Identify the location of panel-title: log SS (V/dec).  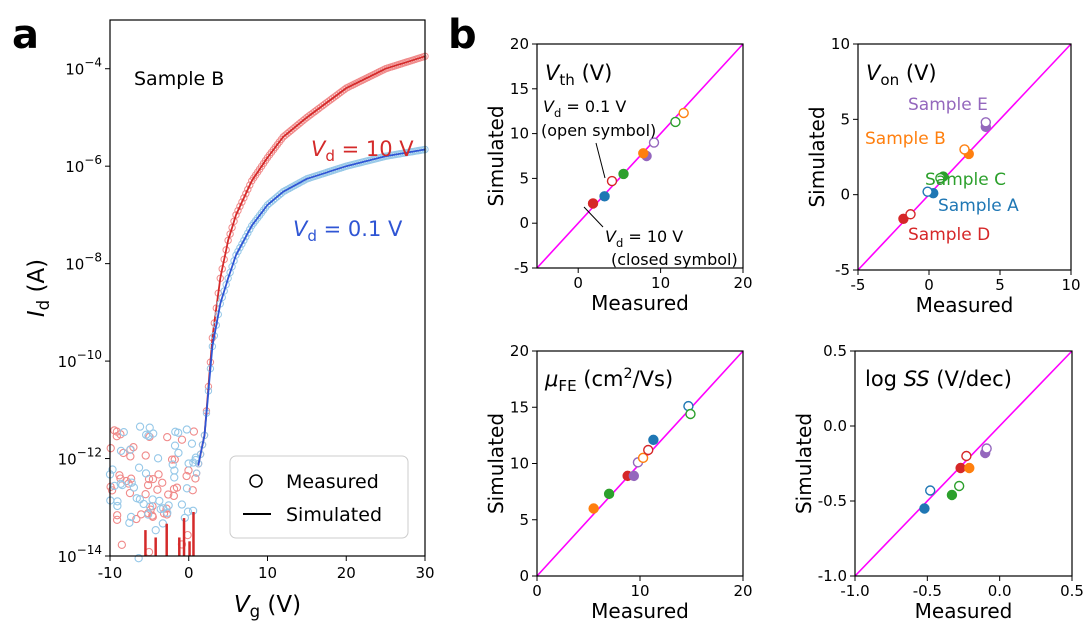
(938, 379).